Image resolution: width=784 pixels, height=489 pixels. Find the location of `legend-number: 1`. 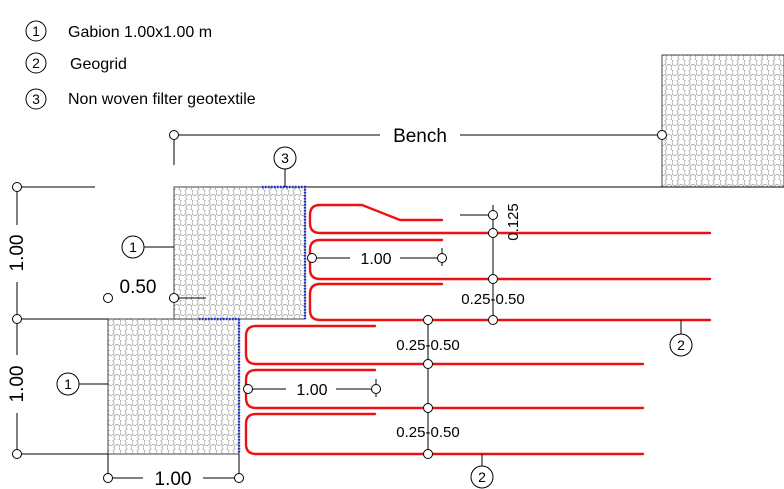

legend-number: 1 is located at coordinates (36, 31).